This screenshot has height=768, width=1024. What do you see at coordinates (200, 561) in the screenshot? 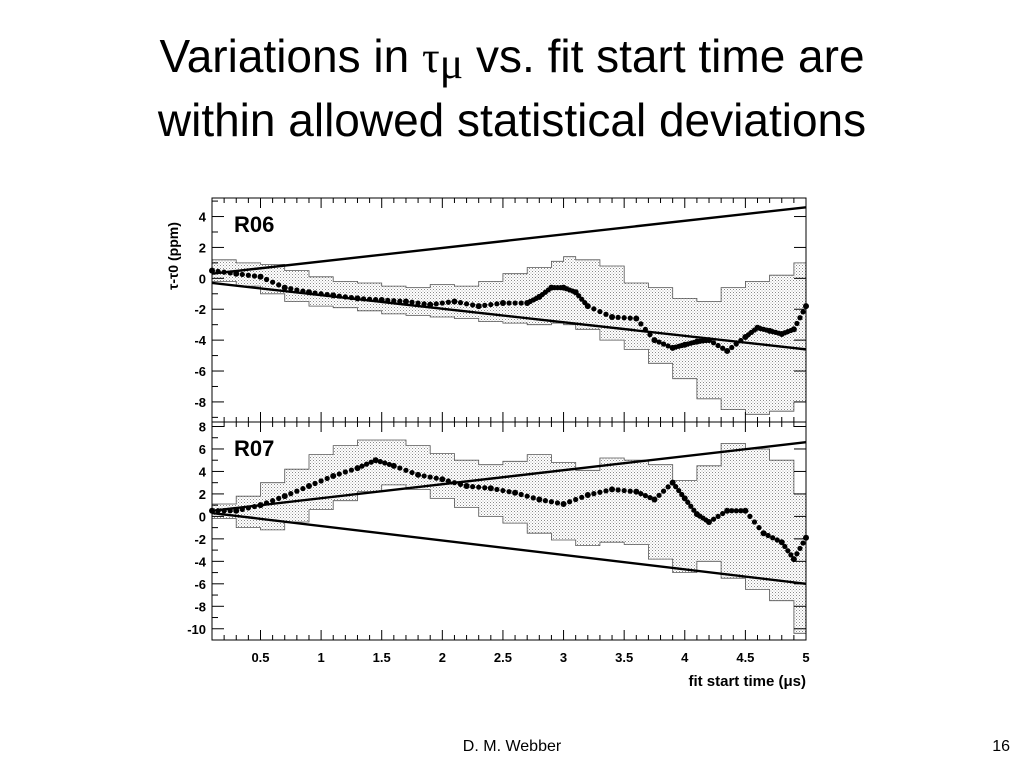
I see `panel-r07-y-tick-label: -4` at bounding box center [200, 561].